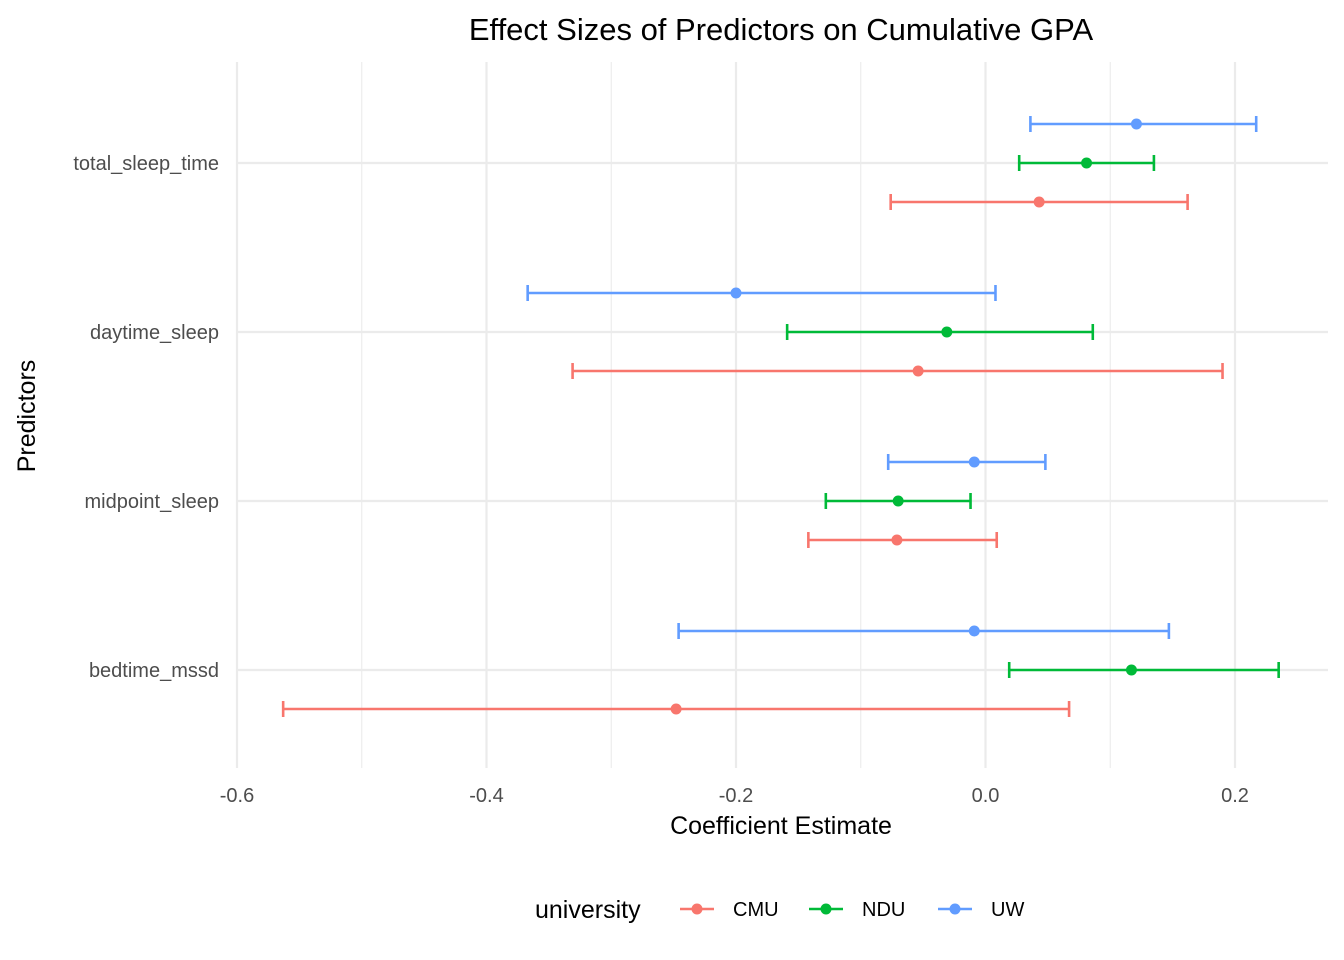 This screenshot has width=1344, height=960. I want to click on x-tick-label: -0.2, so click(736, 796).